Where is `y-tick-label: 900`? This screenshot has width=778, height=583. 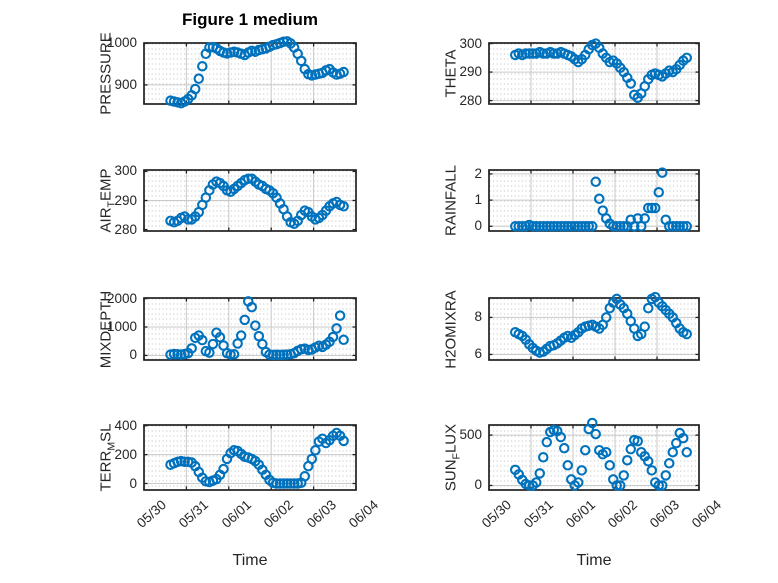
y-tick-label: 900 is located at coordinates (125, 84).